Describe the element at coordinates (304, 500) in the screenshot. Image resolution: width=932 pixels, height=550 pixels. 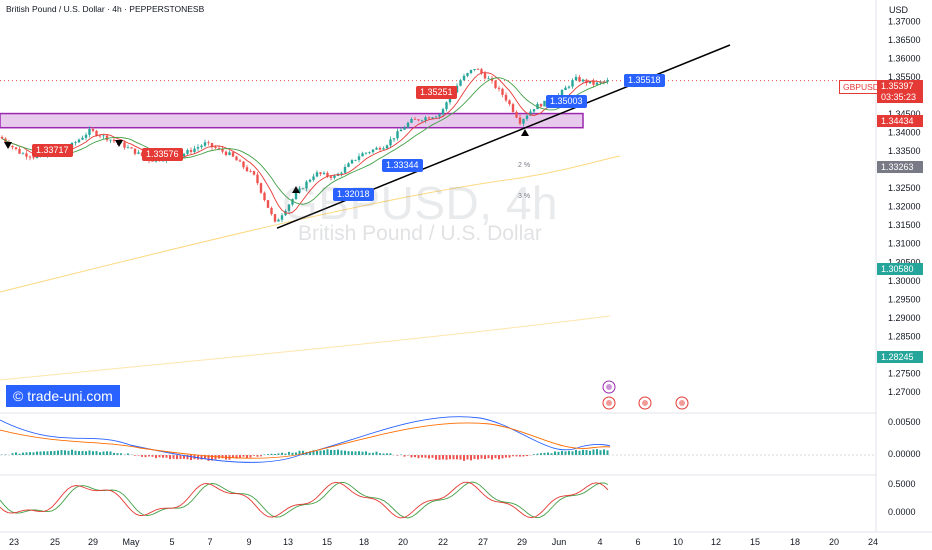
I see `stochastic-k` at that location.